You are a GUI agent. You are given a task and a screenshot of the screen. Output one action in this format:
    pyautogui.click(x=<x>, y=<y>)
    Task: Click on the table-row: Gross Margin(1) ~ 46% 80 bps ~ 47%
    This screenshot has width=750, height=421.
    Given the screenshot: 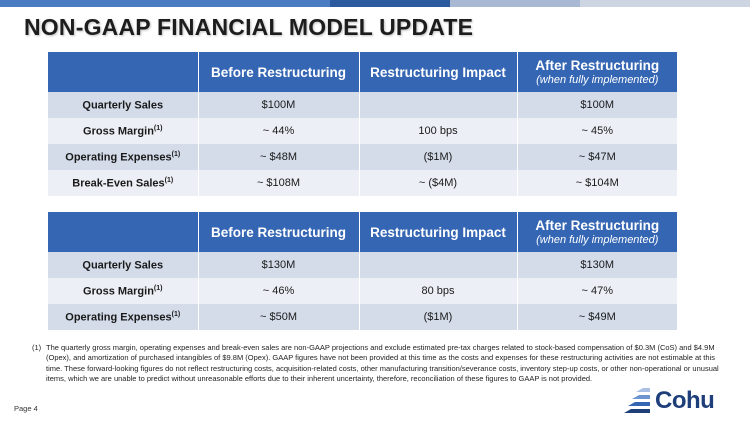 What is the action you would take?
    pyautogui.click(x=362, y=291)
    